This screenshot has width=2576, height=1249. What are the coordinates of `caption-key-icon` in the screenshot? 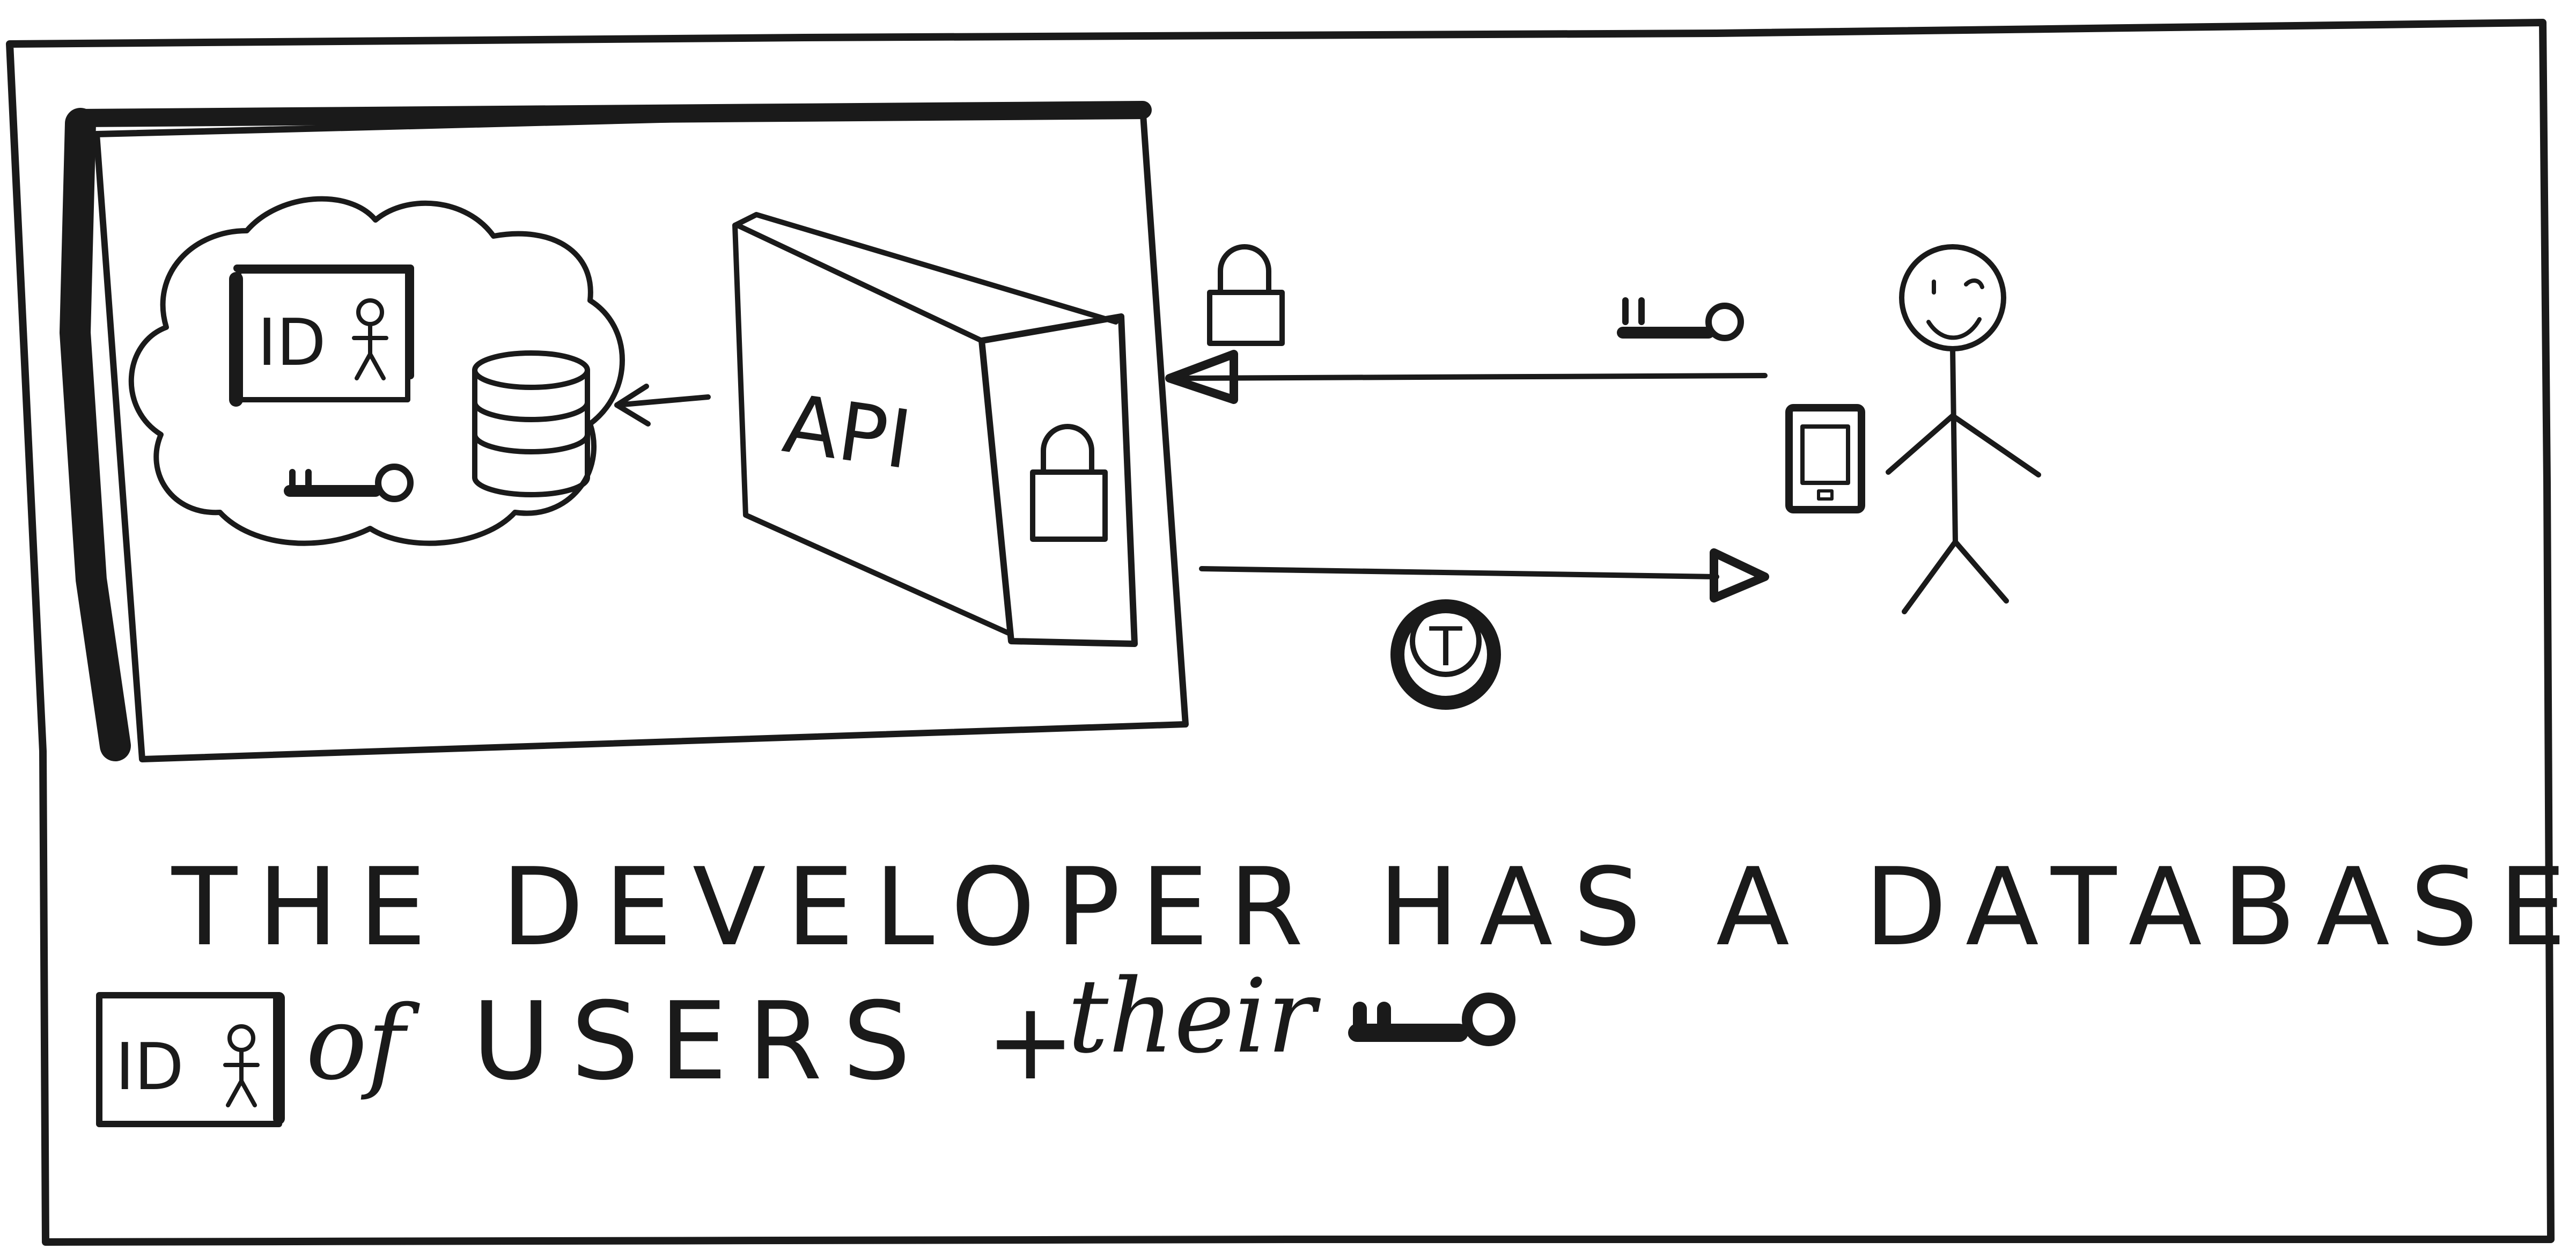 It's located at (1431, 1019).